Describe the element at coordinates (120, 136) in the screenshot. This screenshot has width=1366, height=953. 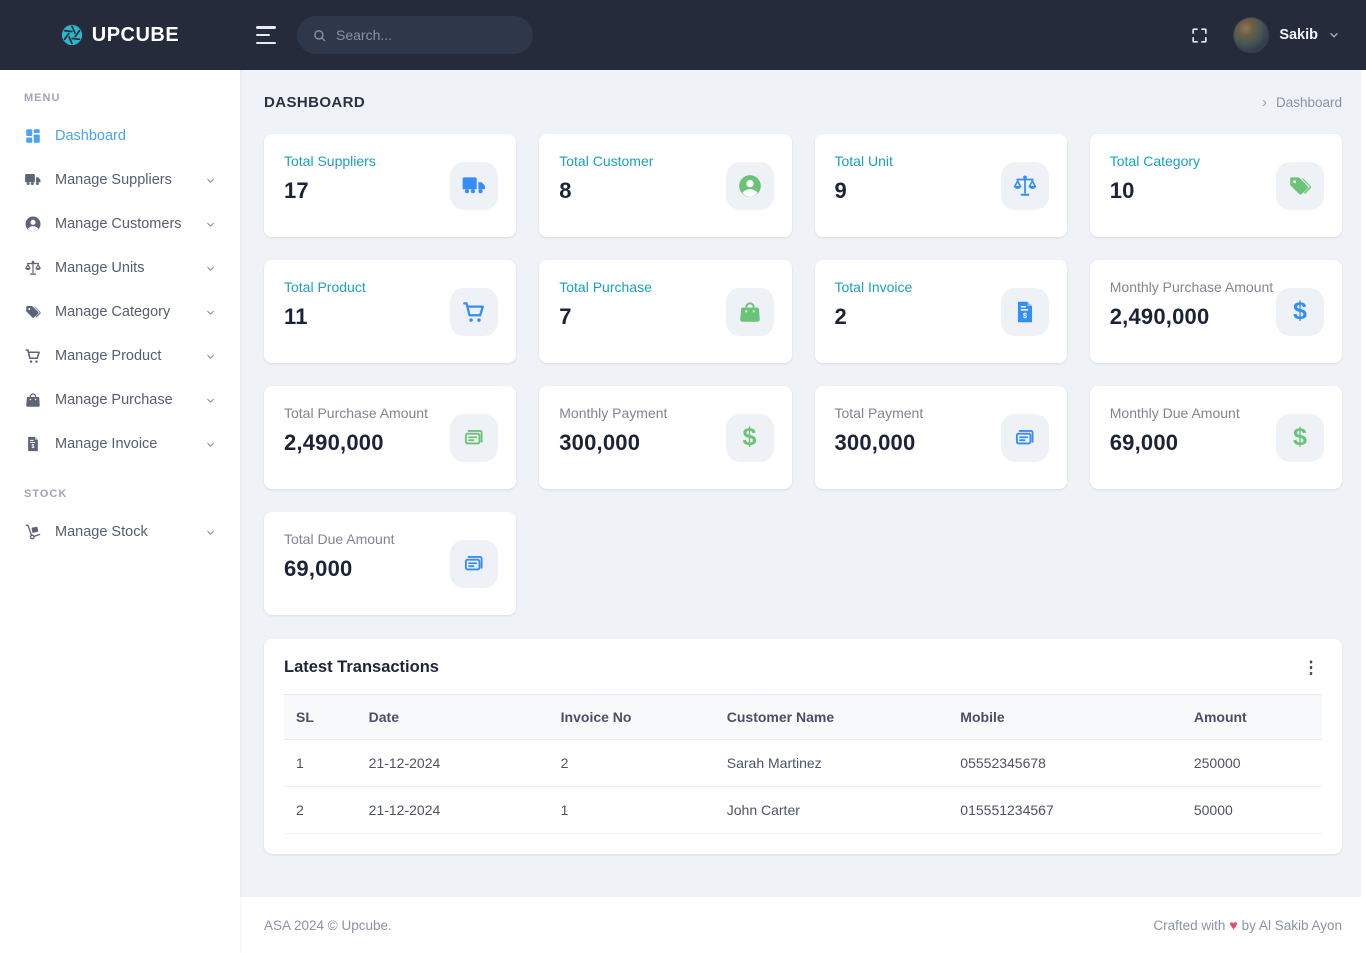
I see `sidebar-item-dashboard: Dashboard` at that location.